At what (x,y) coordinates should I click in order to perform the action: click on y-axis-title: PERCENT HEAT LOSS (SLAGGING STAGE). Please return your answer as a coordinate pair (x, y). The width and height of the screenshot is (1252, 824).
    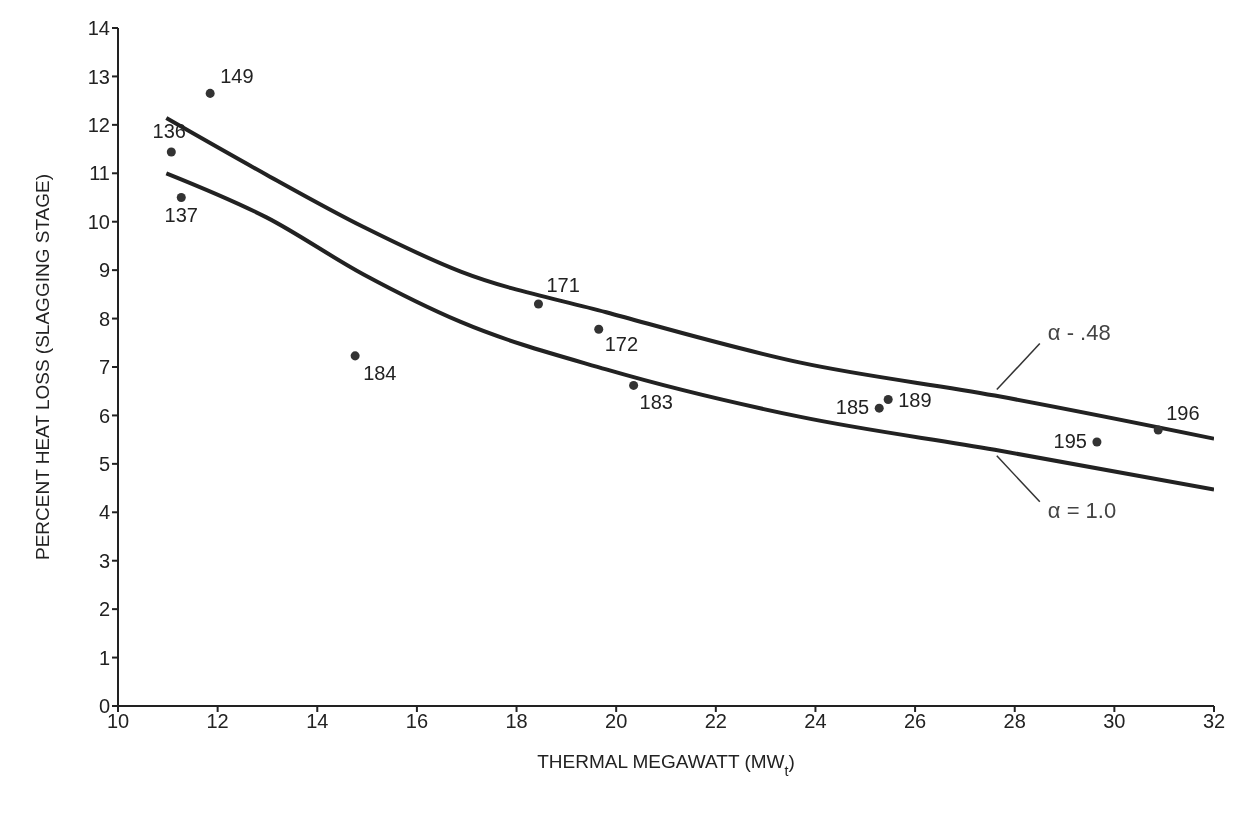
    Looking at the image, I should click on (42, 367).